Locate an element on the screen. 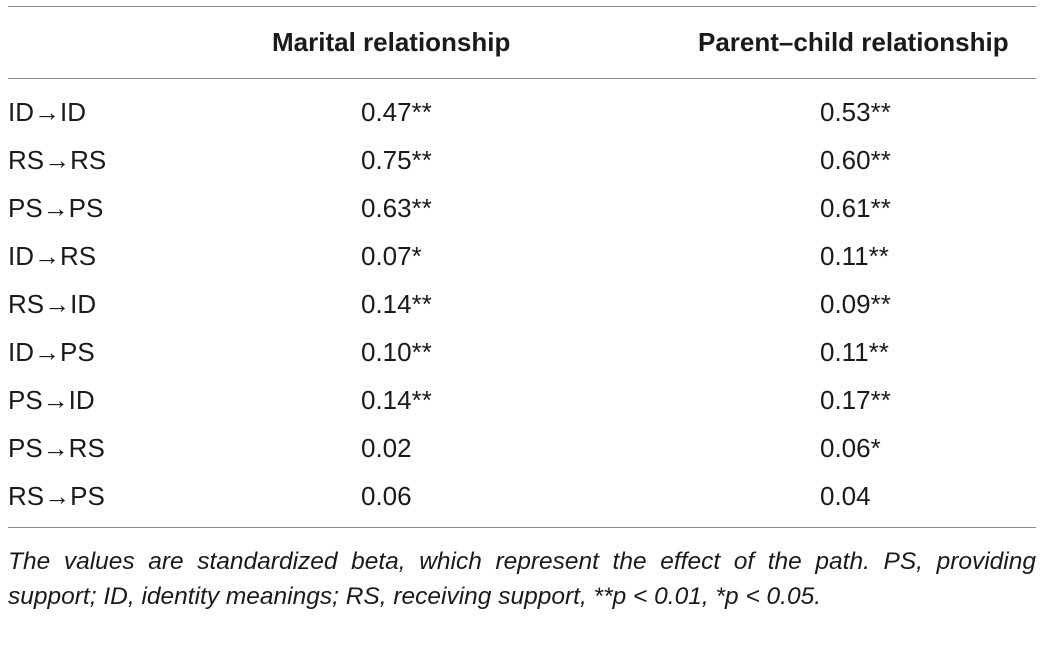  table-row: PS→ID 0.14** 0.17** is located at coordinates (522, 408).